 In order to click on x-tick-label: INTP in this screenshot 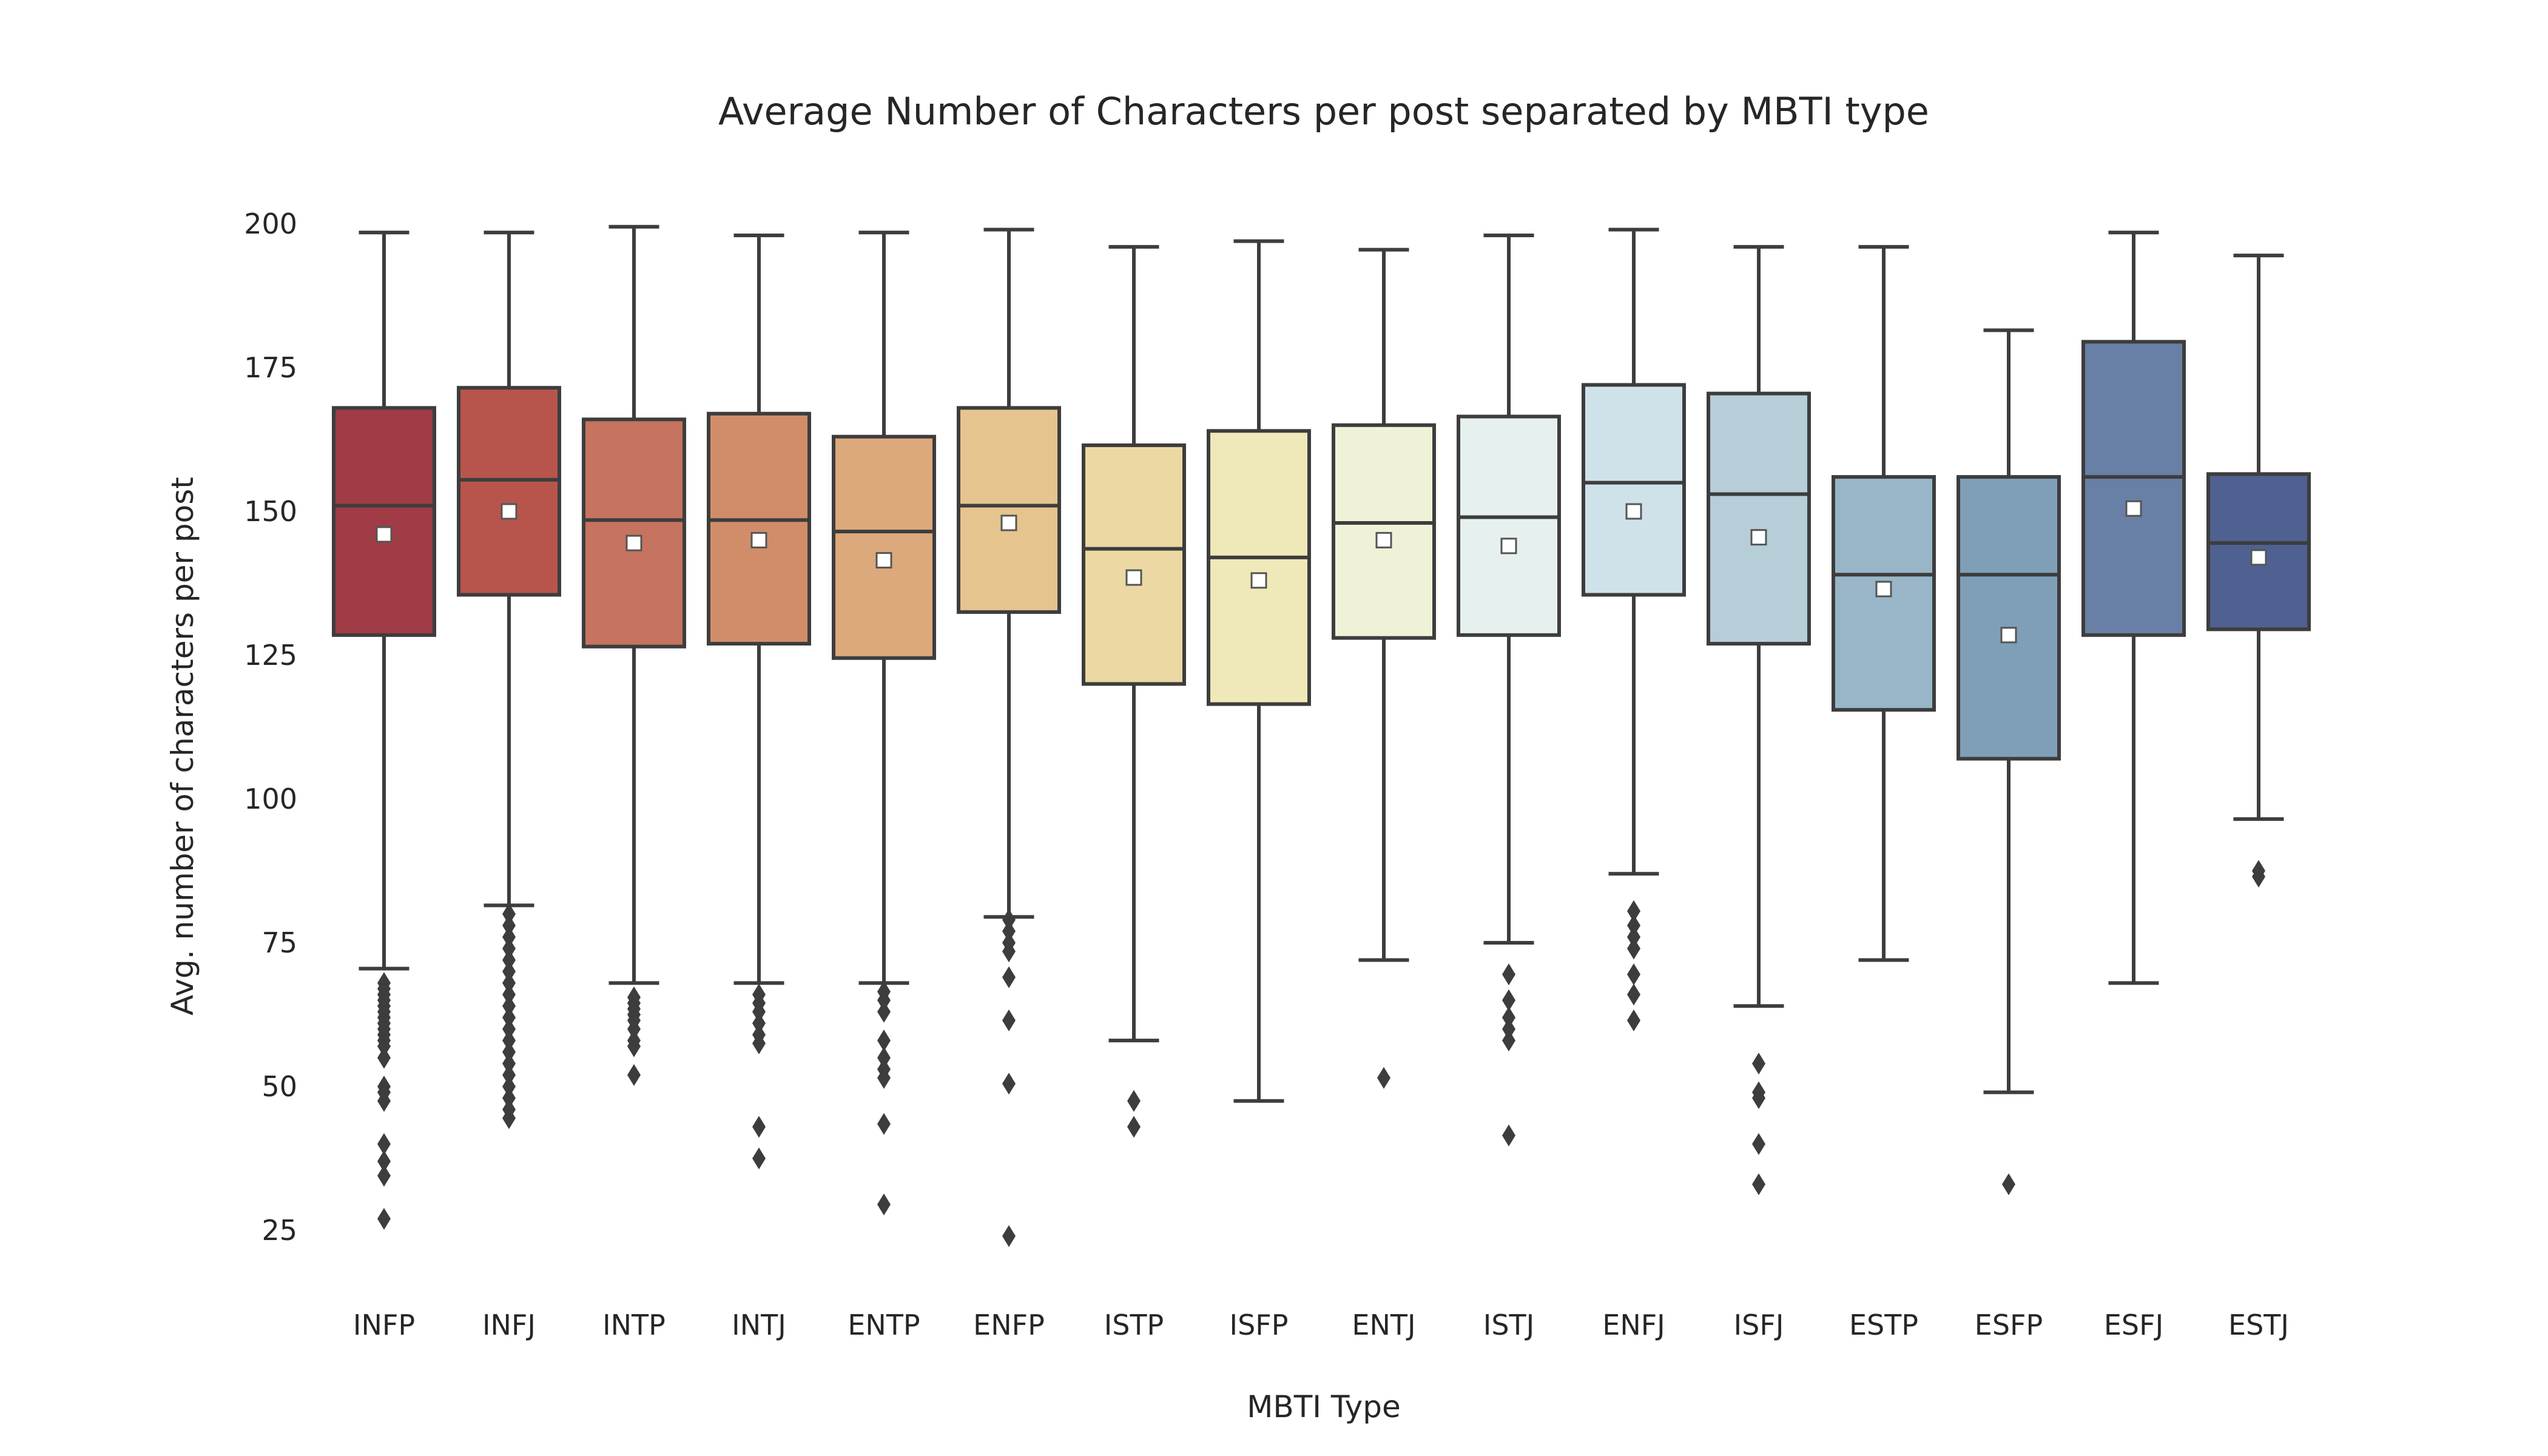, I will do `click(634, 1325)`.